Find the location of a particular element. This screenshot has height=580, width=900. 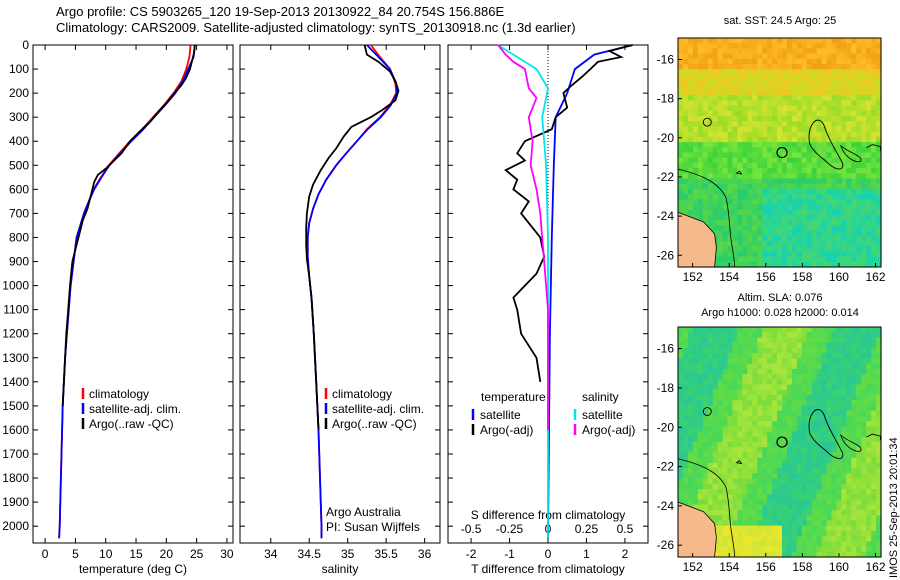

sla-map-title-2: Argo h1000: 0.028 h2000: 0.014 is located at coordinates (780, 313).